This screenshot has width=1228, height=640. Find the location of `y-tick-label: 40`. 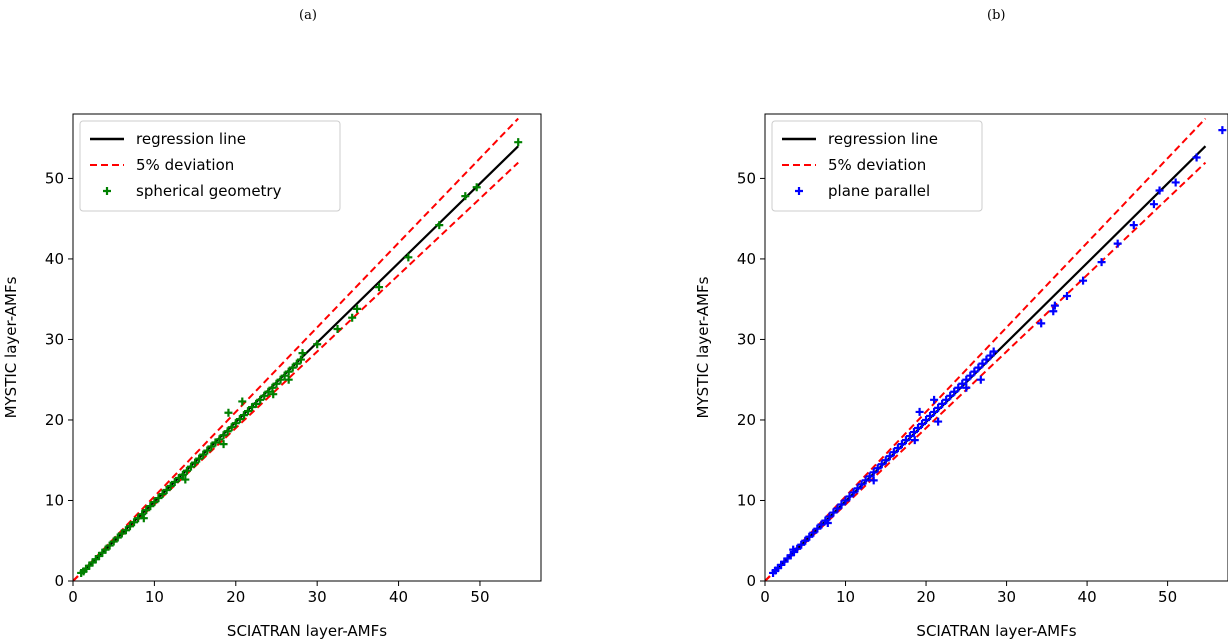

y-tick-label: 40 is located at coordinates (746, 259).